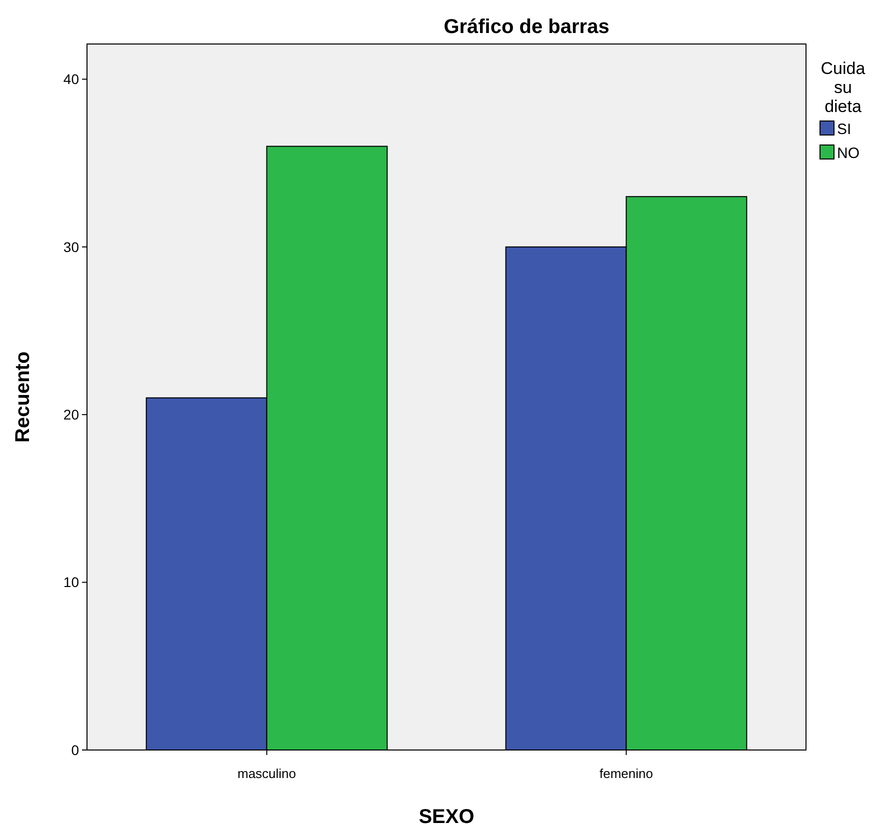 The width and height of the screenshot is (880, 830). I want to click on y-tick-label: 20, so click(71, 414).